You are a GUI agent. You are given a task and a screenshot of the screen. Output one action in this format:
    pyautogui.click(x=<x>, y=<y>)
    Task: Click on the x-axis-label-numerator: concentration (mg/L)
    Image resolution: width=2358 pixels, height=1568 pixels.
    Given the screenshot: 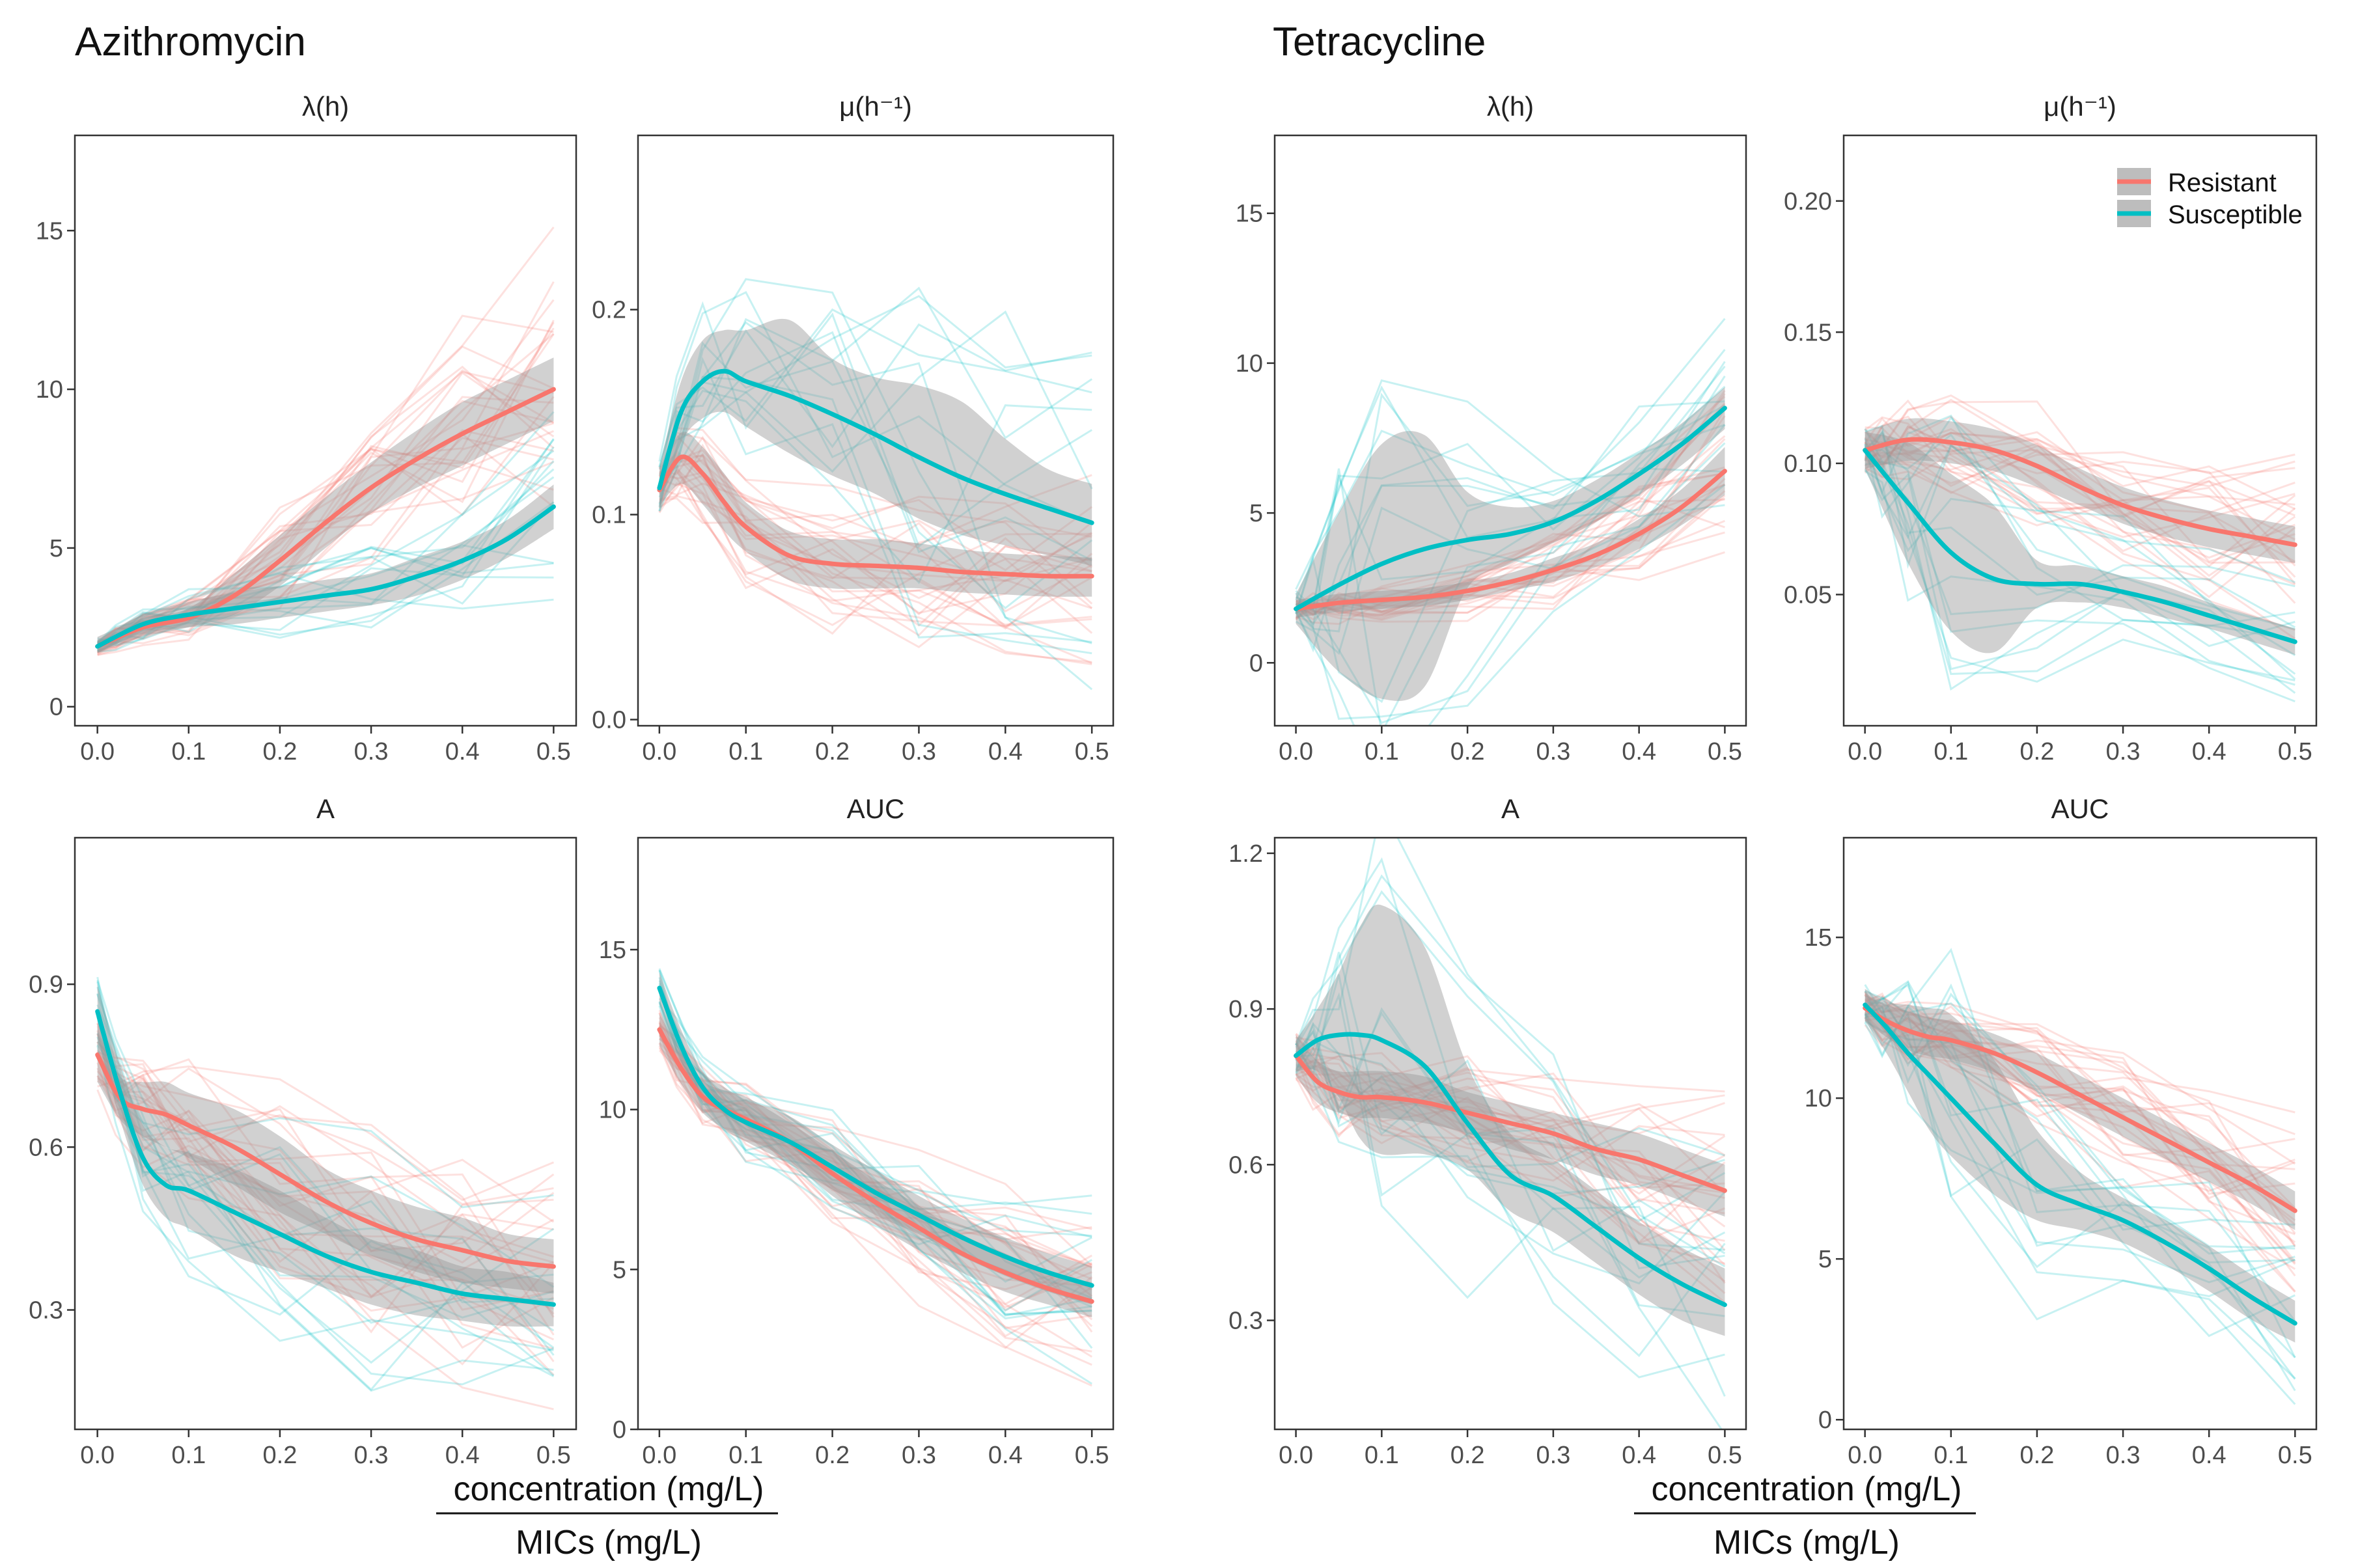 What is the action you would take?
    pyautogui.click(x=609, y=1489)
    